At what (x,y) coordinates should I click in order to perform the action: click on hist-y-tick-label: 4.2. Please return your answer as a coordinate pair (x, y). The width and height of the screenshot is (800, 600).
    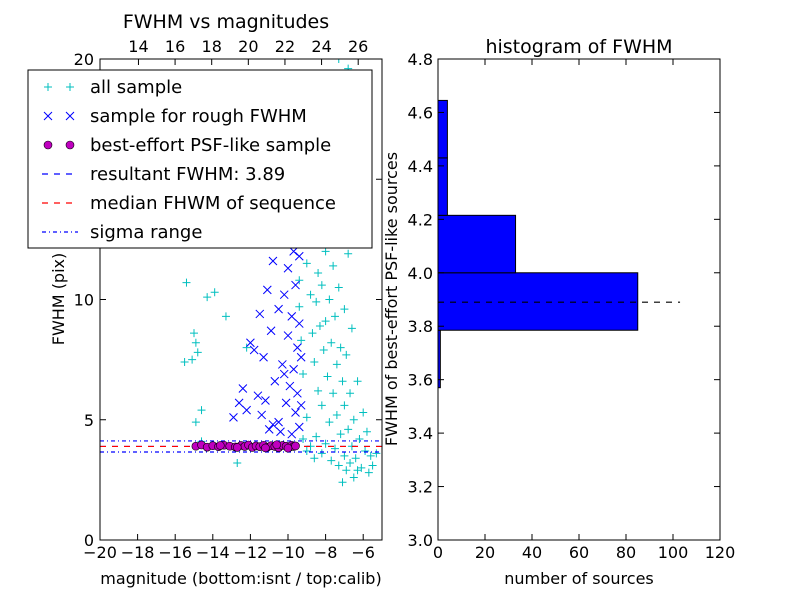
    Looking at the image, I should click on (420, 219).